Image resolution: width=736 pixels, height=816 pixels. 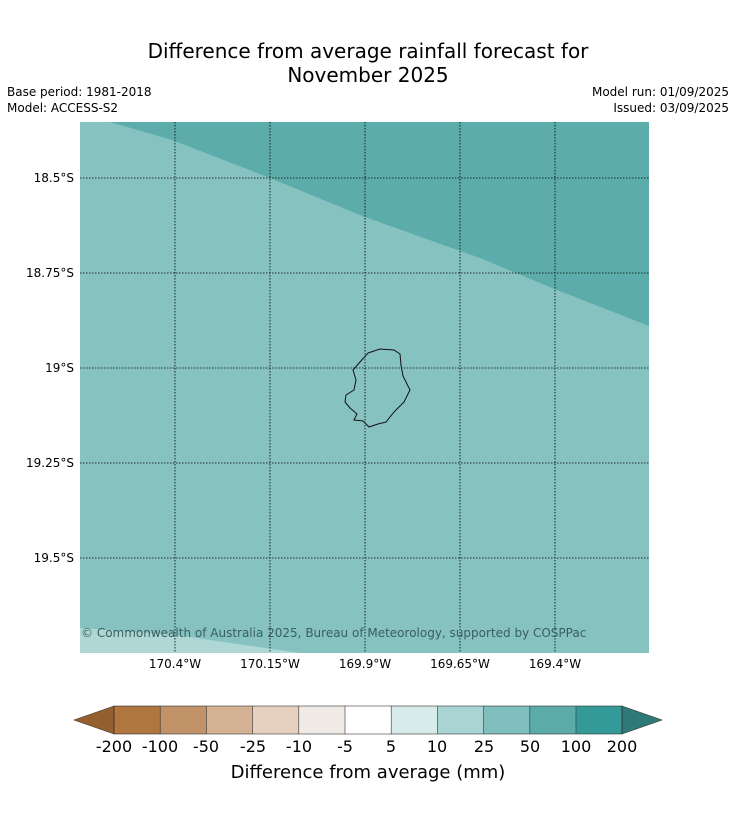 What do you see at coordinates (175, 664) in the screenshot?
I see `lon-label-1: 170.4°W` at bounding box center [175, 664].